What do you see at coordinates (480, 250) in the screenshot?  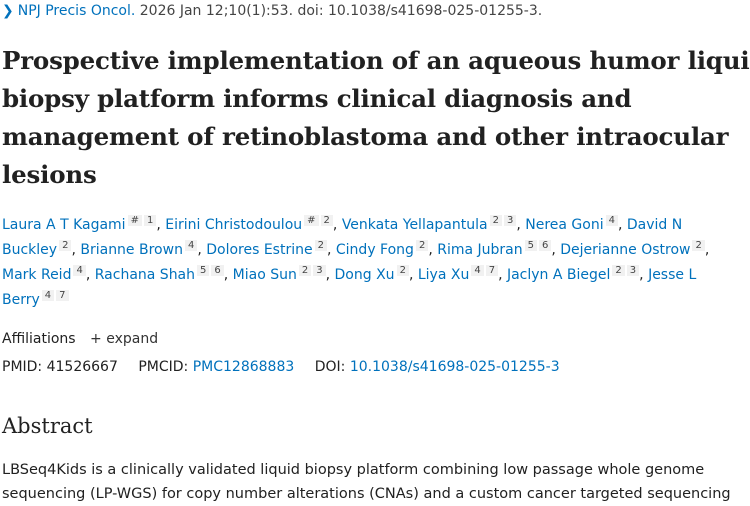 I see `author-link: Rima Jubran` at bounding box center [480, 250].